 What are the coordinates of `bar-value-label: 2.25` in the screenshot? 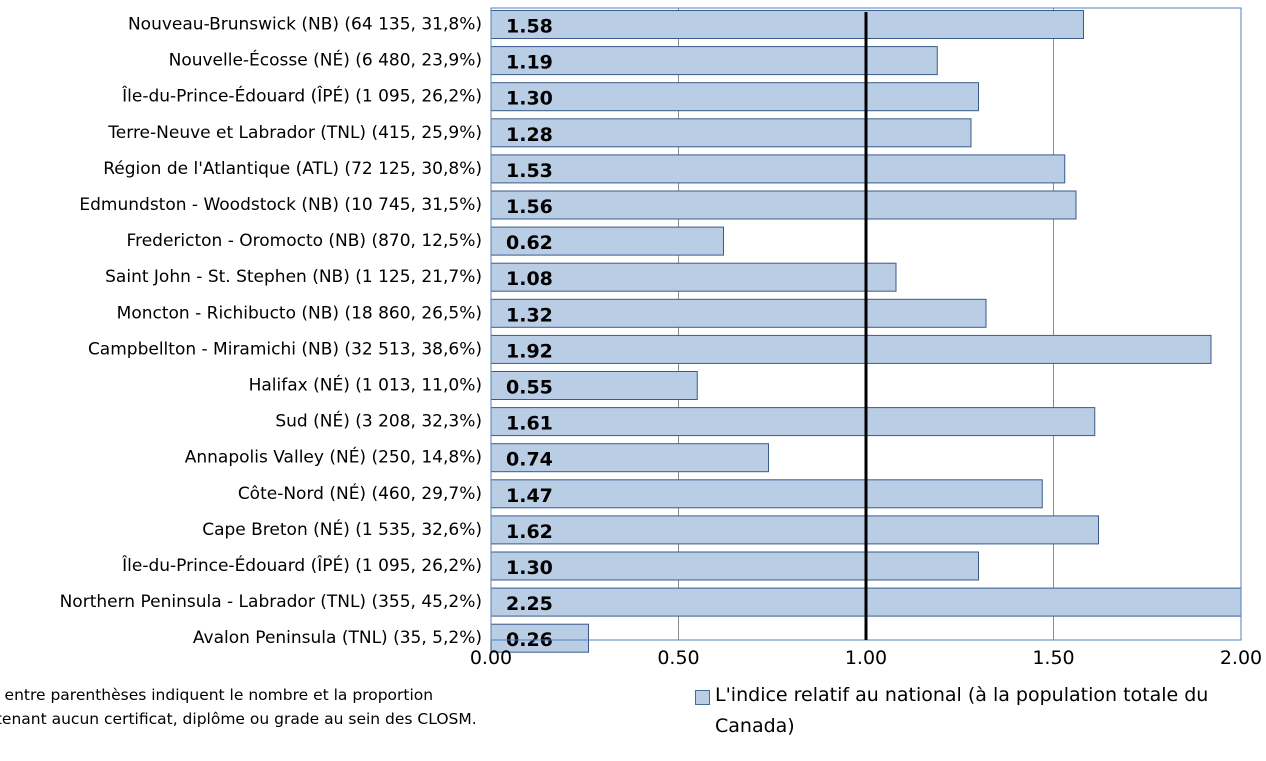 It's located at (529, 604).